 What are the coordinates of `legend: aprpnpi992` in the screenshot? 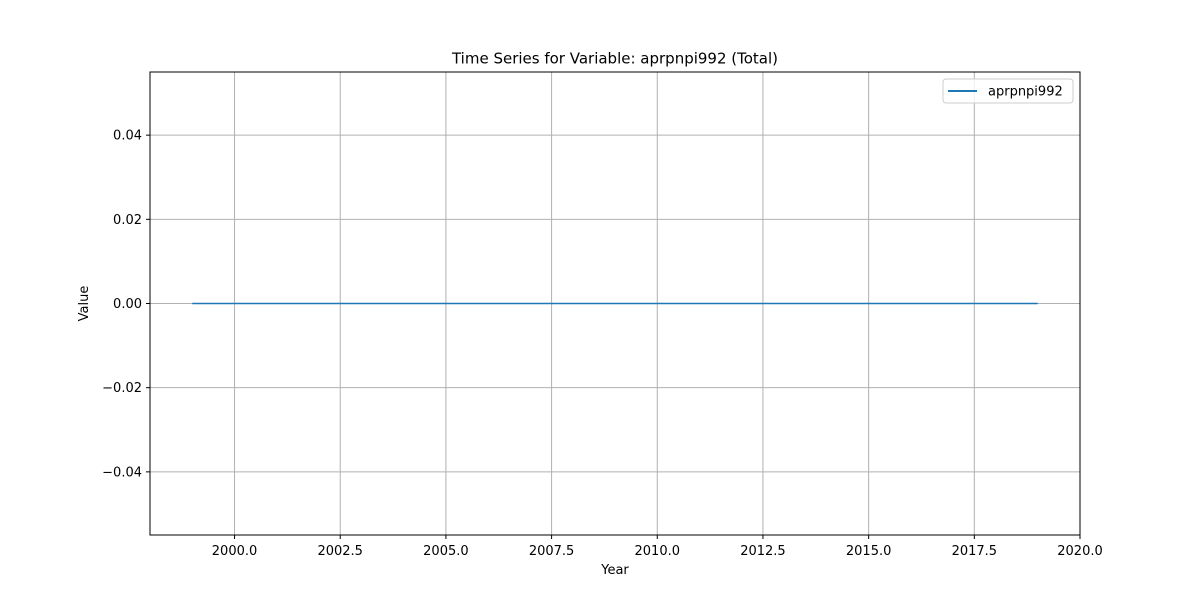 It's located at (1008, 91).